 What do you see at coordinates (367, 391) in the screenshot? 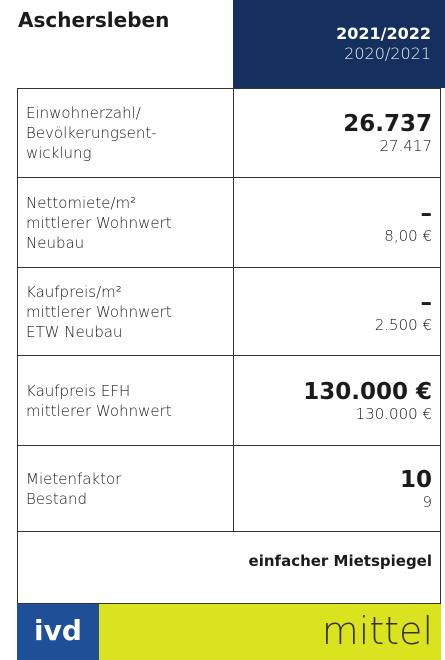
I see `current-value: 130.000 €` at bounding box center [367, 391].